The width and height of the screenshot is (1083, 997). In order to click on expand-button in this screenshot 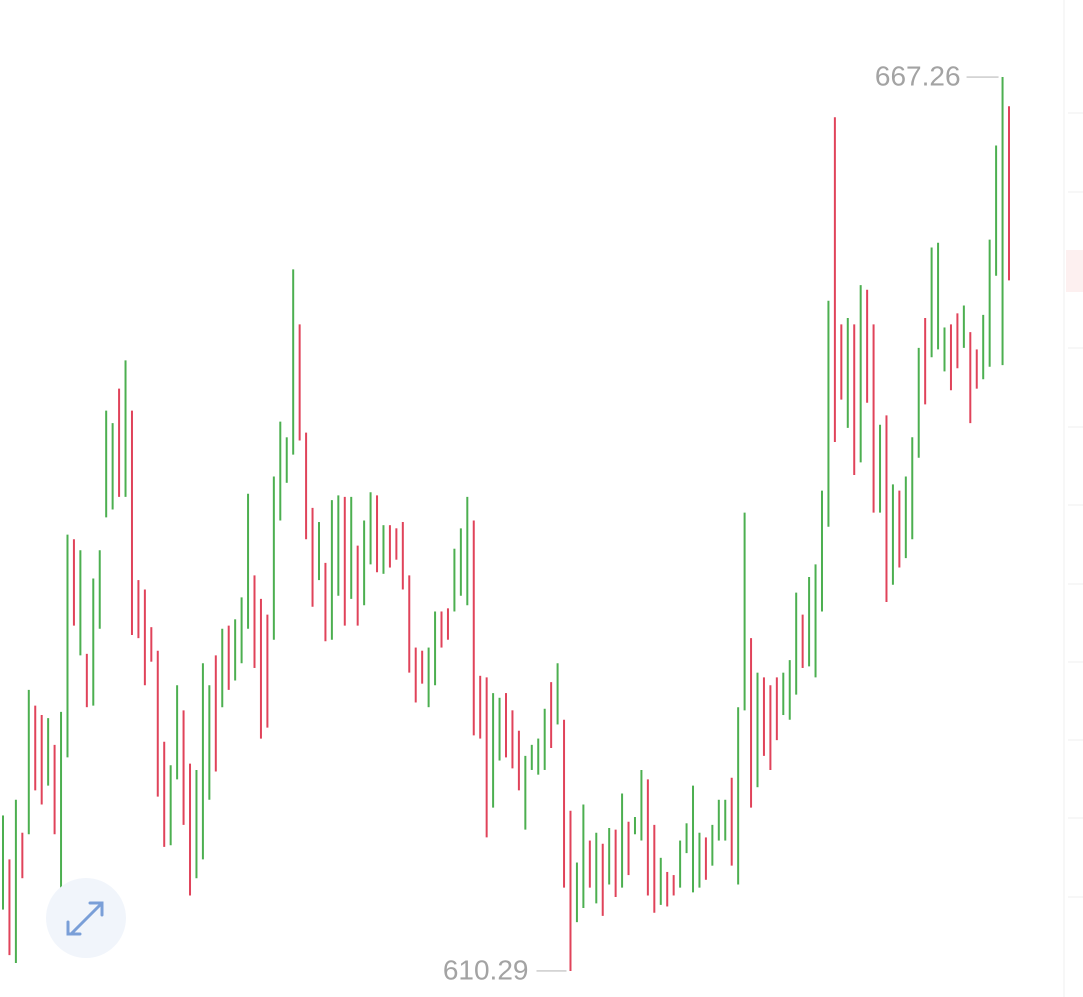, I will do `click(86, 918)`.